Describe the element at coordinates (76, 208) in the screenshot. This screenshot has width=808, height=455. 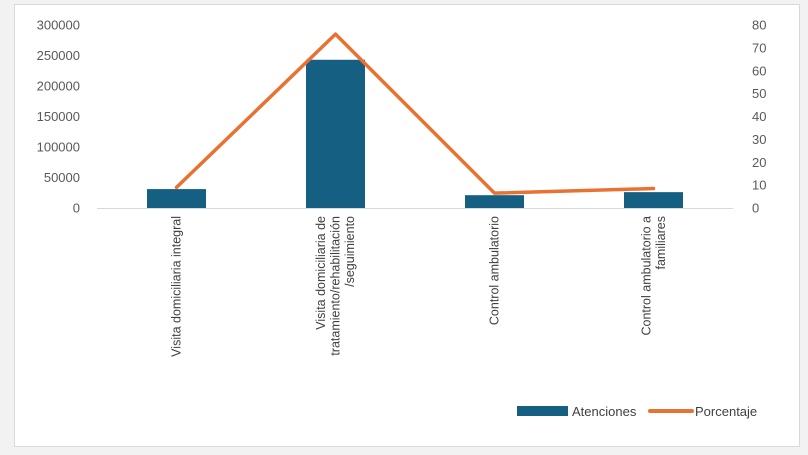
I see `y-left-tick-label: 0` at that location.